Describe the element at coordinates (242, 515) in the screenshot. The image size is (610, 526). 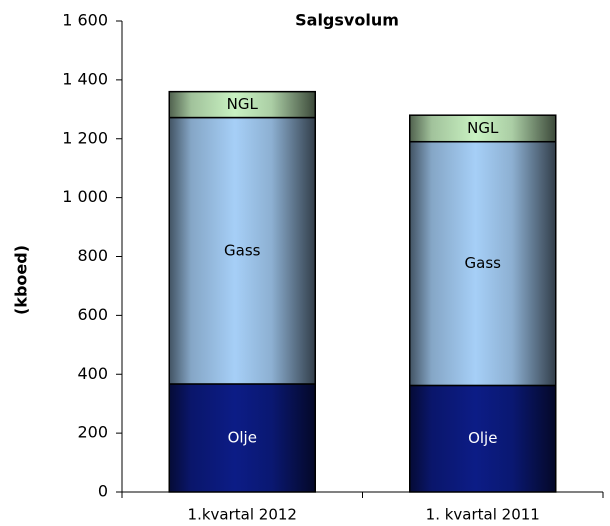
I see `x-tick-label: 1.kvartal 2012` at that location.